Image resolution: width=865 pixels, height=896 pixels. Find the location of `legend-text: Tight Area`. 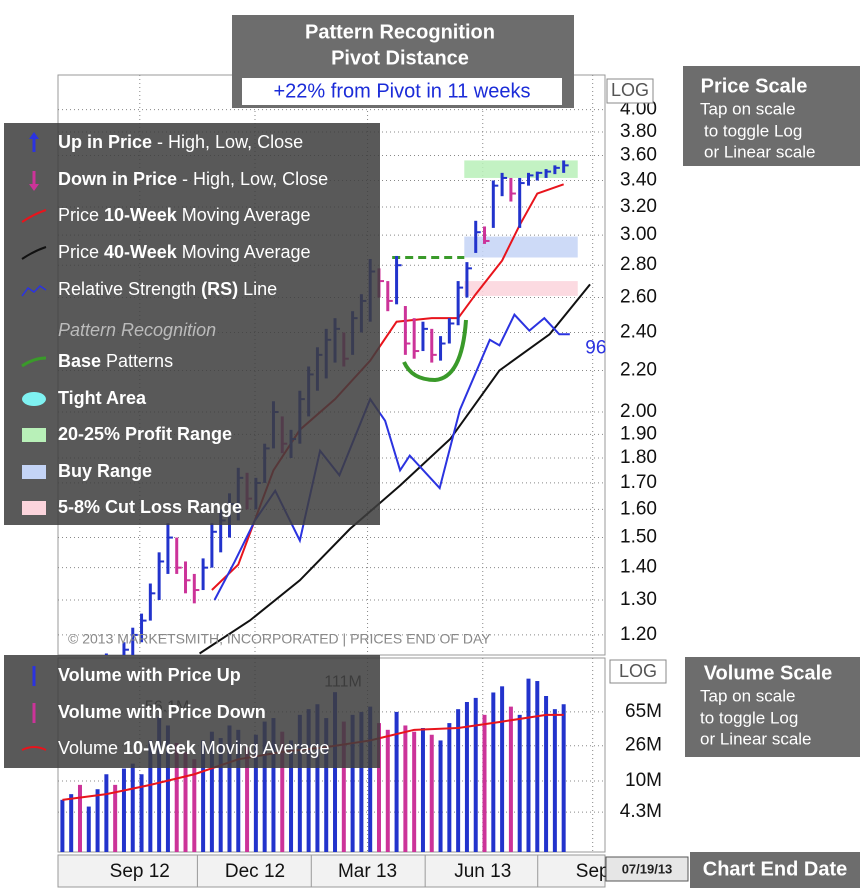

legend-text: Tight Area is located at coordinates (102, 398).